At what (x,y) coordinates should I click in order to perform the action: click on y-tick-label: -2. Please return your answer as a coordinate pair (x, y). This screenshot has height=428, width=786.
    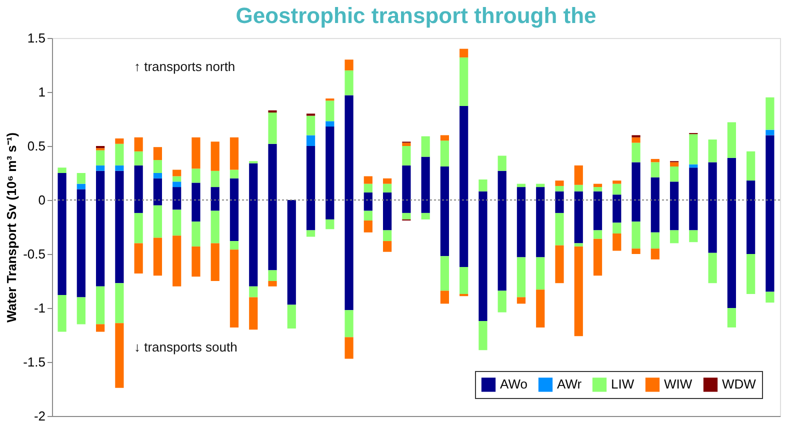
    Looking at the image, I should click on (40, 416).